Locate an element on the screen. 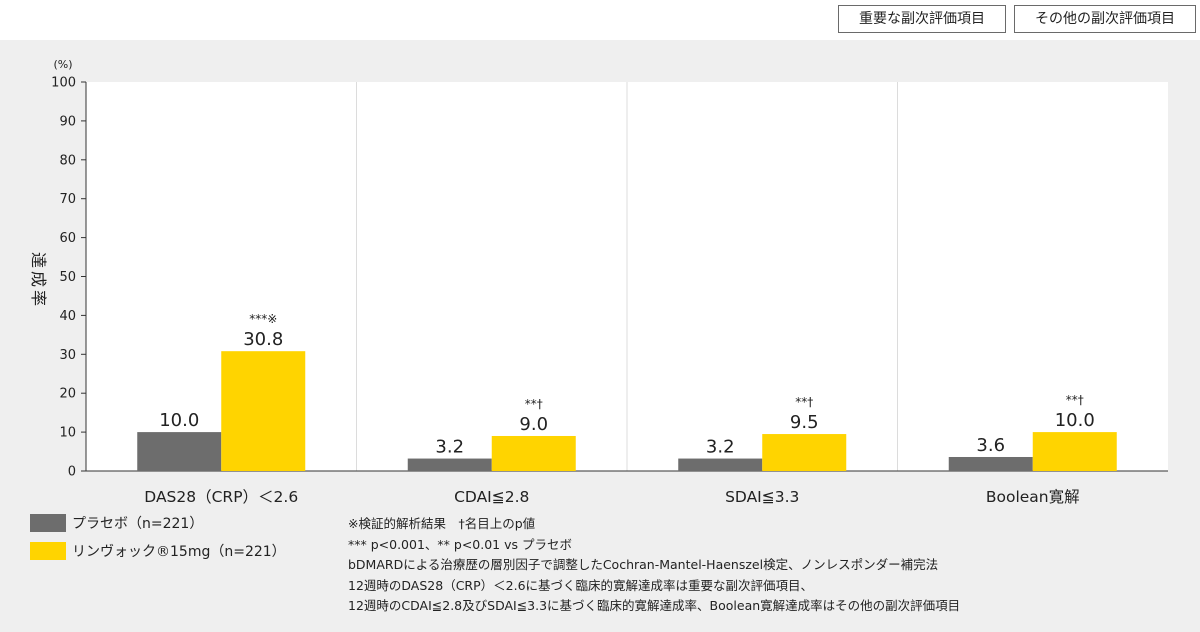 This screenshot has height=632, width=1200. legend-label-placebo: プラセボ（n=221） is located at coordinates (138, 524).